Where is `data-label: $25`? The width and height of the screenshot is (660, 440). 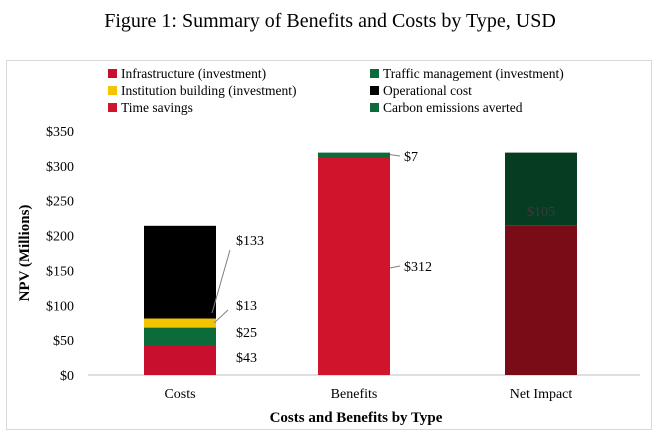
data-label: $25 is located at coordinates (246, 333).